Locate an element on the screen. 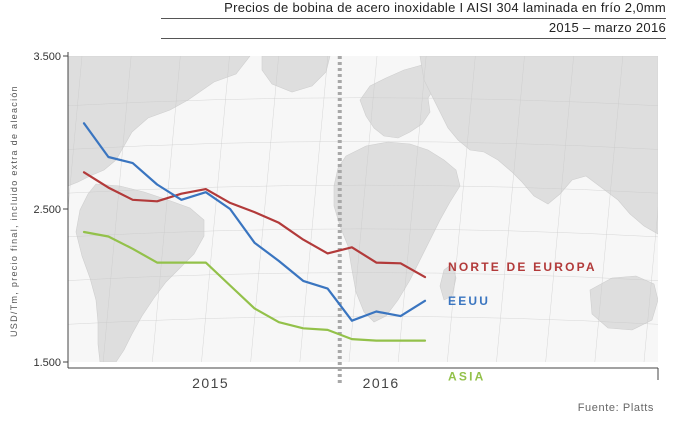  y-tick-label: 2.500 is located at coordinates (47, 210).